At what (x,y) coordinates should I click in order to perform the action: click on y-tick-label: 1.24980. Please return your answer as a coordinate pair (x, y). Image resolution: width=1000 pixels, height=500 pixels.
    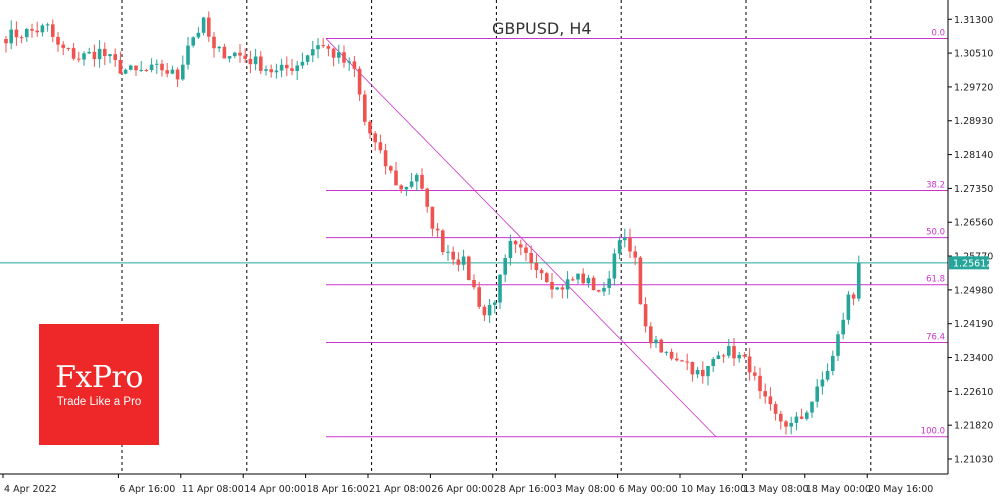
    Looking at the image, I should click on (973, 290).